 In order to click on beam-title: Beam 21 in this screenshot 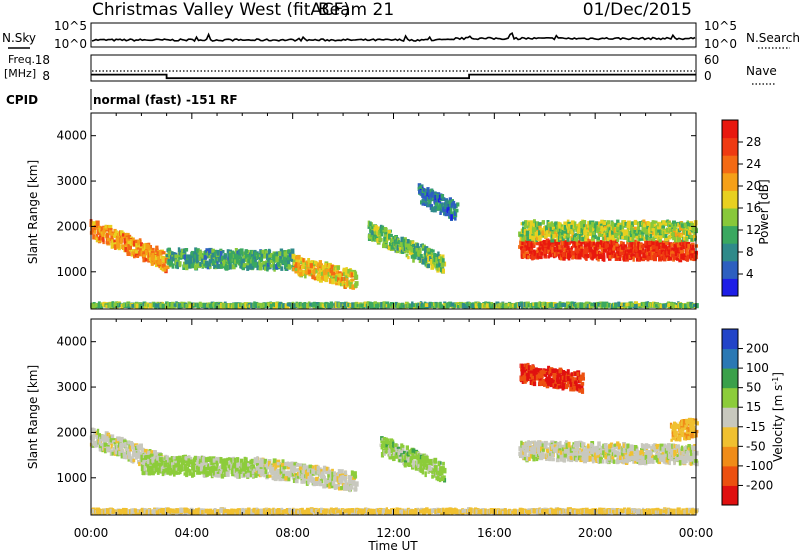, I will do `click(356, 10)`.